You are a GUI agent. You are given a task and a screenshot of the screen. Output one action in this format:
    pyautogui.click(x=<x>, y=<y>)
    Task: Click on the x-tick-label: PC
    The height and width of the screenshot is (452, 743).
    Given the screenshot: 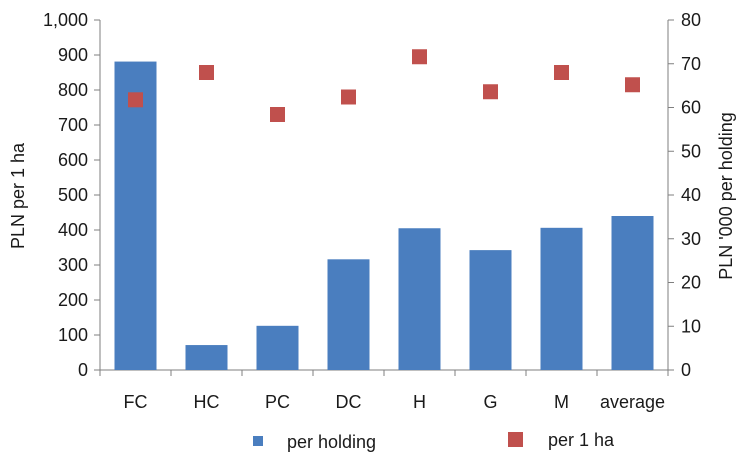 What is the action you would take?
    pyautogui.click(x=277, y=402)
    